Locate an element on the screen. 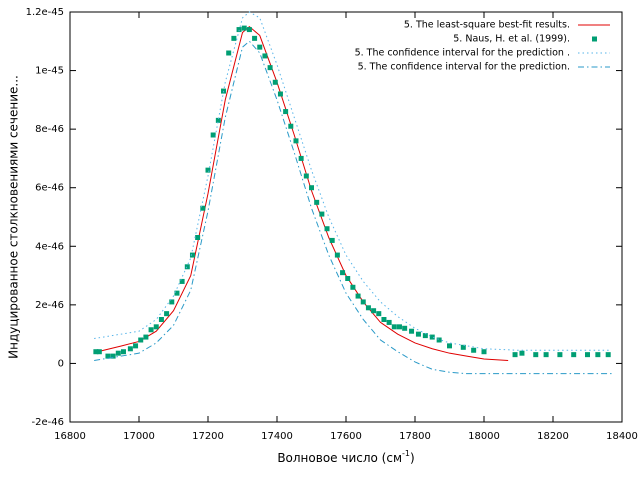  x-tick-label: 17600 is located at coordinates (346, 436).